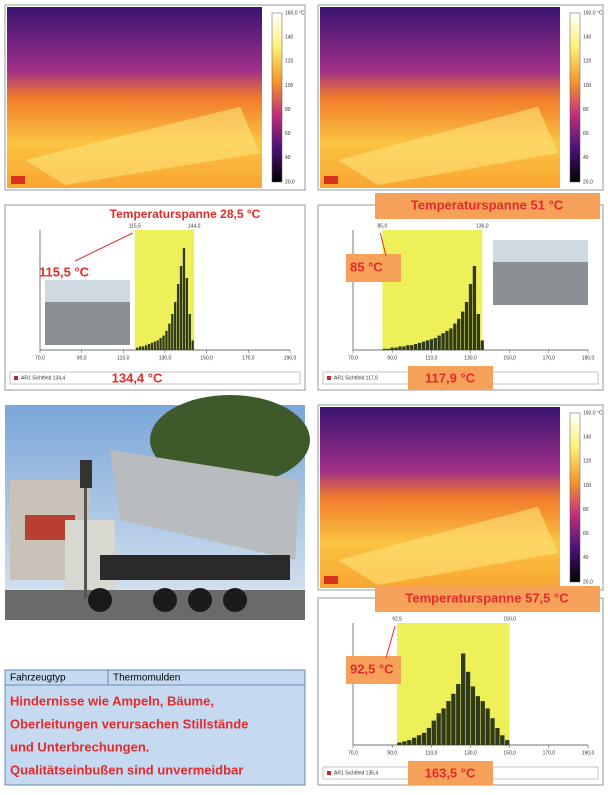 The height and width of the screenshot is (795, 608). Describe the element at coordinates (288, 134) in the screenshot. I see `scale-label: 60` at that location.